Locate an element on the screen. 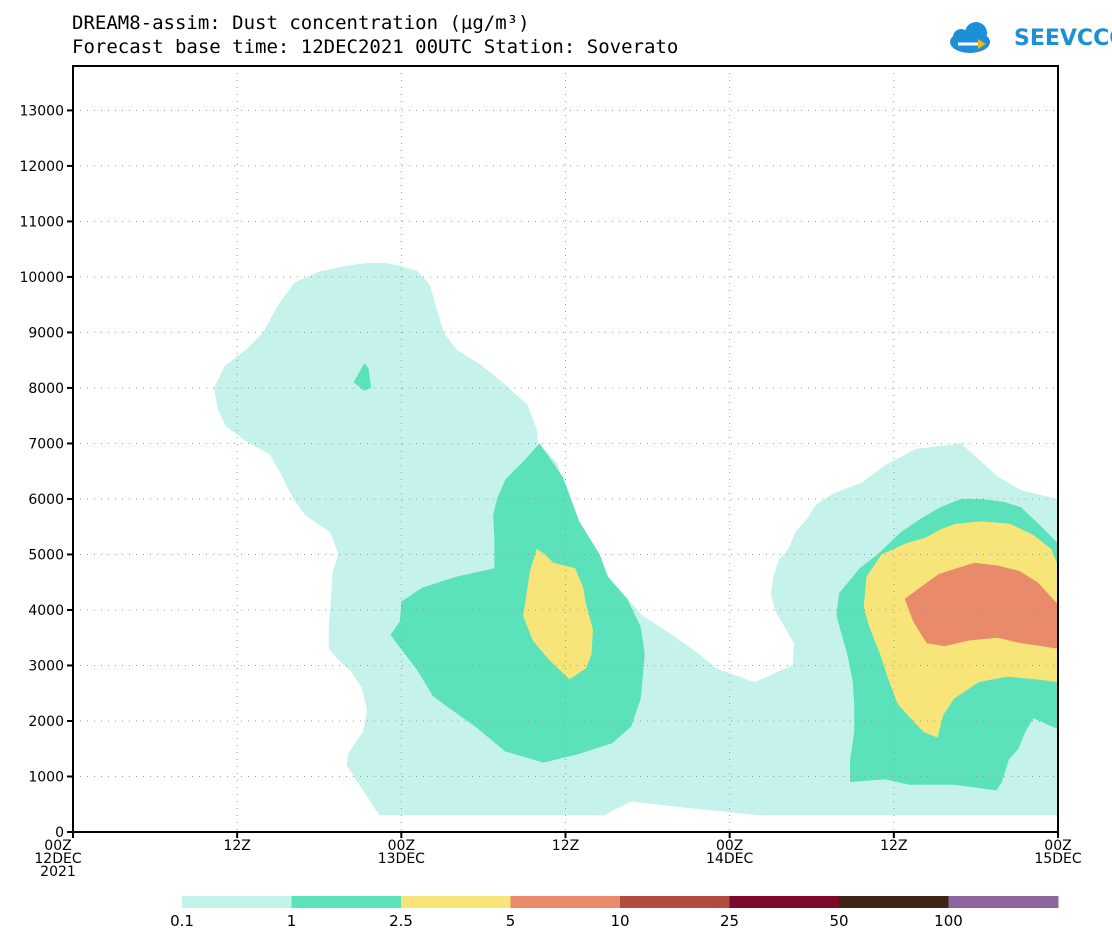 This screenshot has width=1112, height=943. y-tick-label-12000: 12000 is located at coordinates (41, 167).